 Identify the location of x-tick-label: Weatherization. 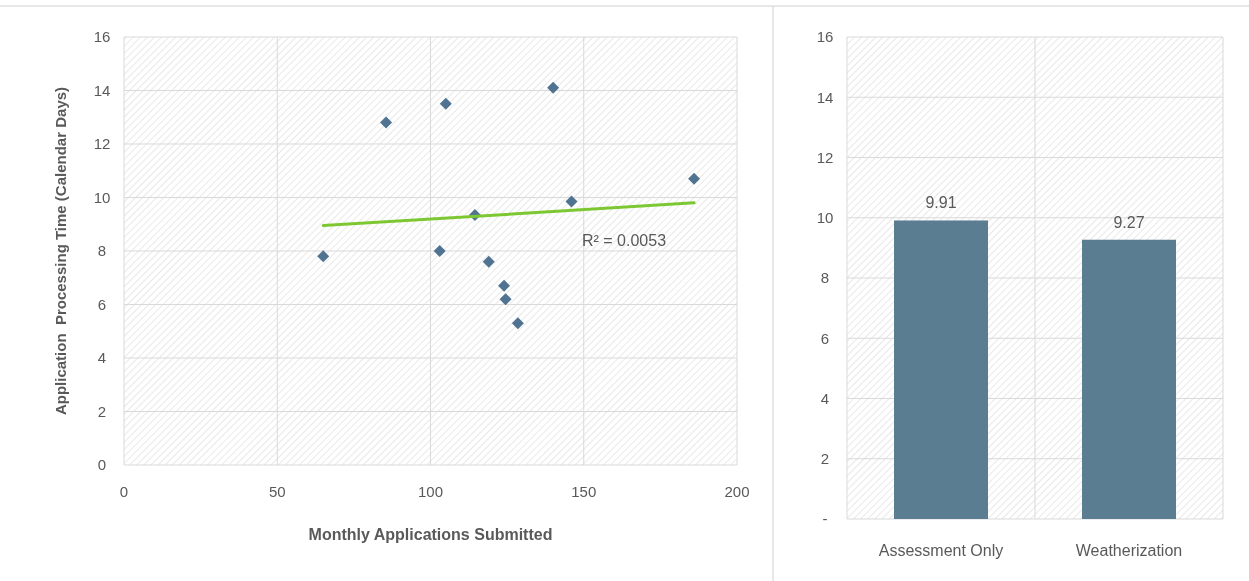
(1129, 550).